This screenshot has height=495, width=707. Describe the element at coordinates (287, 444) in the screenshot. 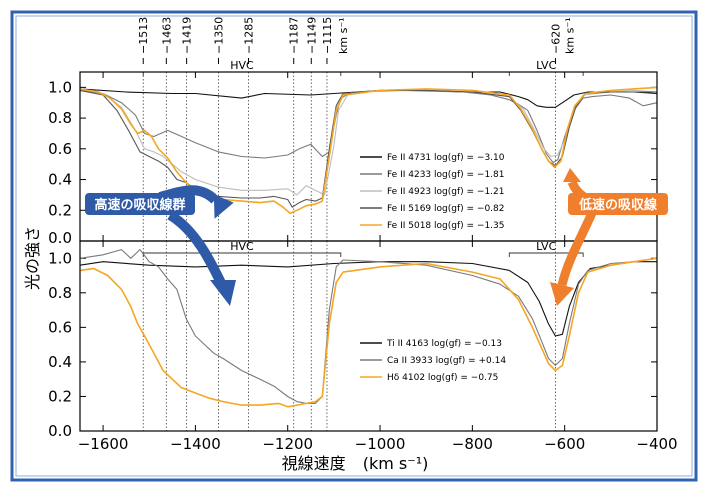

I see `x-tick-label: −1200` at that location.